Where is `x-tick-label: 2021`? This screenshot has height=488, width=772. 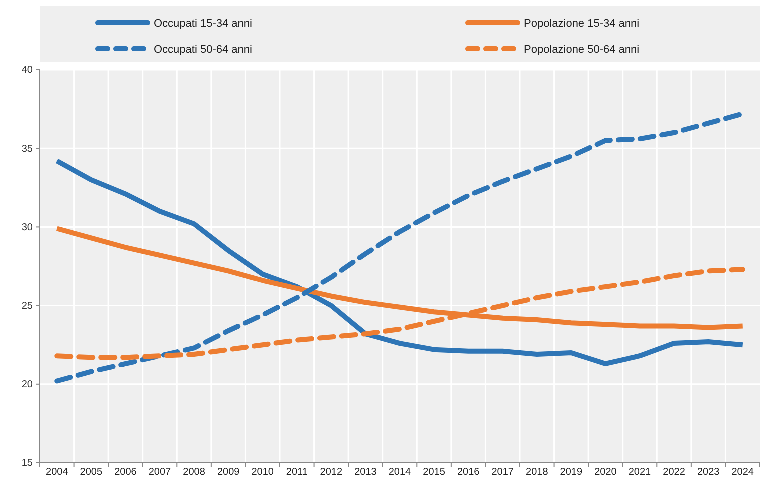
x-tick-label: 2021 is located at coordinates (640, 472).